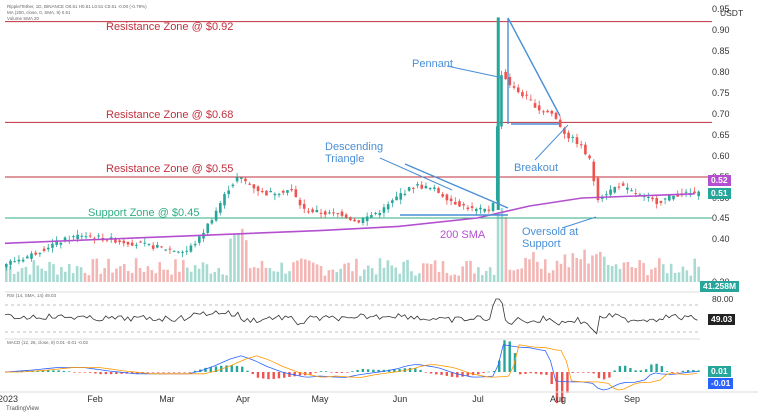  What do you see at coordinates (144, 213) in the screenshot?
I see `support-045-label: Support Zone @ $0.45` at bounding box center [144, 213].